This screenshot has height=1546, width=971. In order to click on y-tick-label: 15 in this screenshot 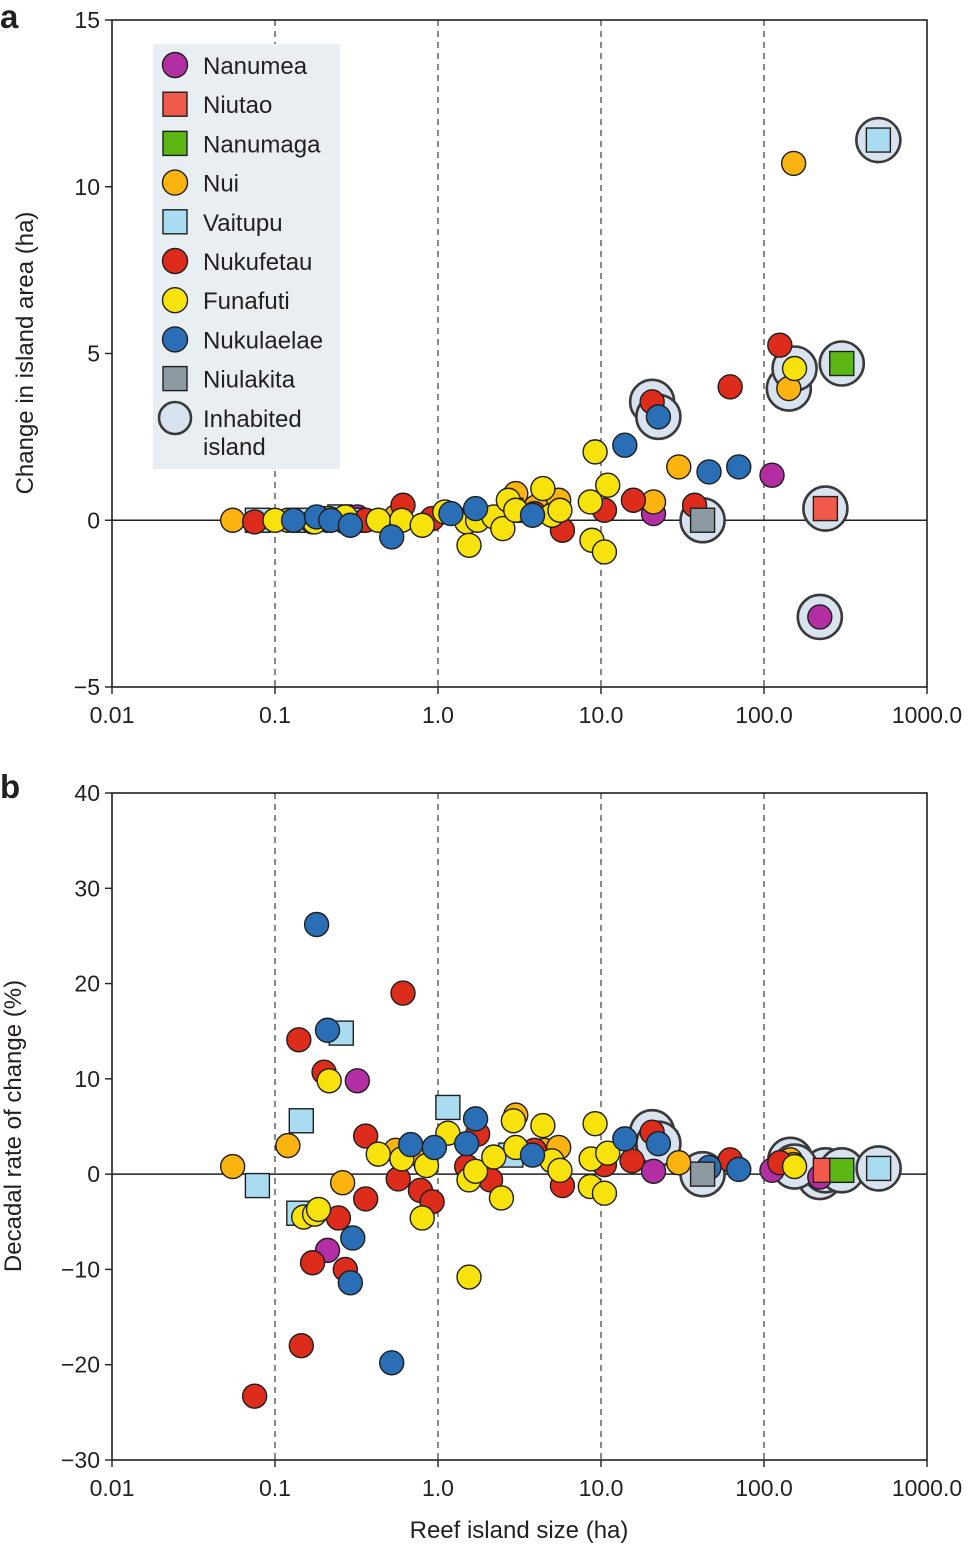, I will do `click(87, 20)`.